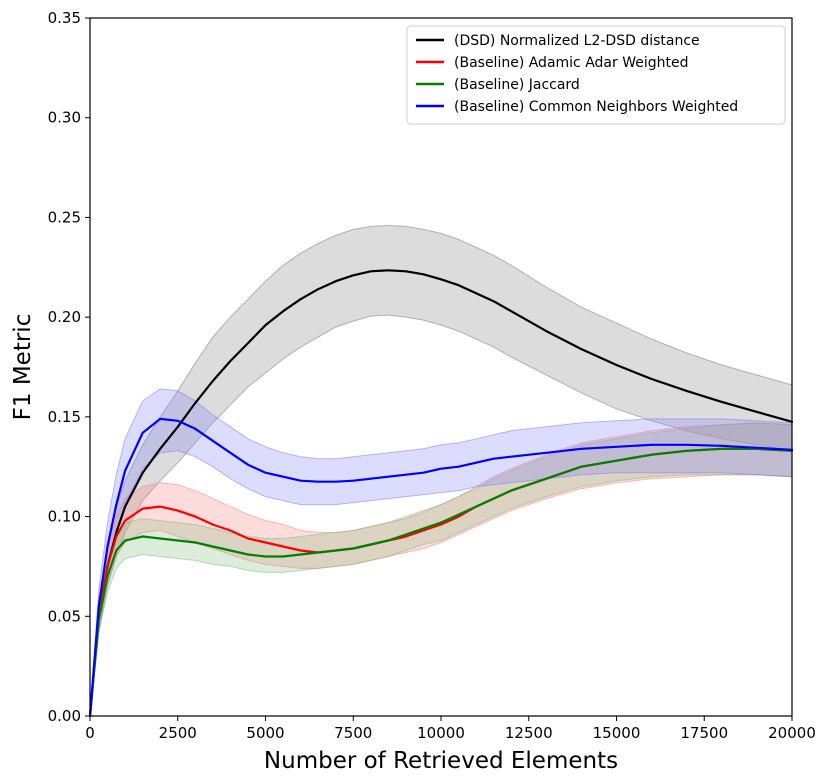  I want to click on y-tick-label: 0.30, so click(64, 118).